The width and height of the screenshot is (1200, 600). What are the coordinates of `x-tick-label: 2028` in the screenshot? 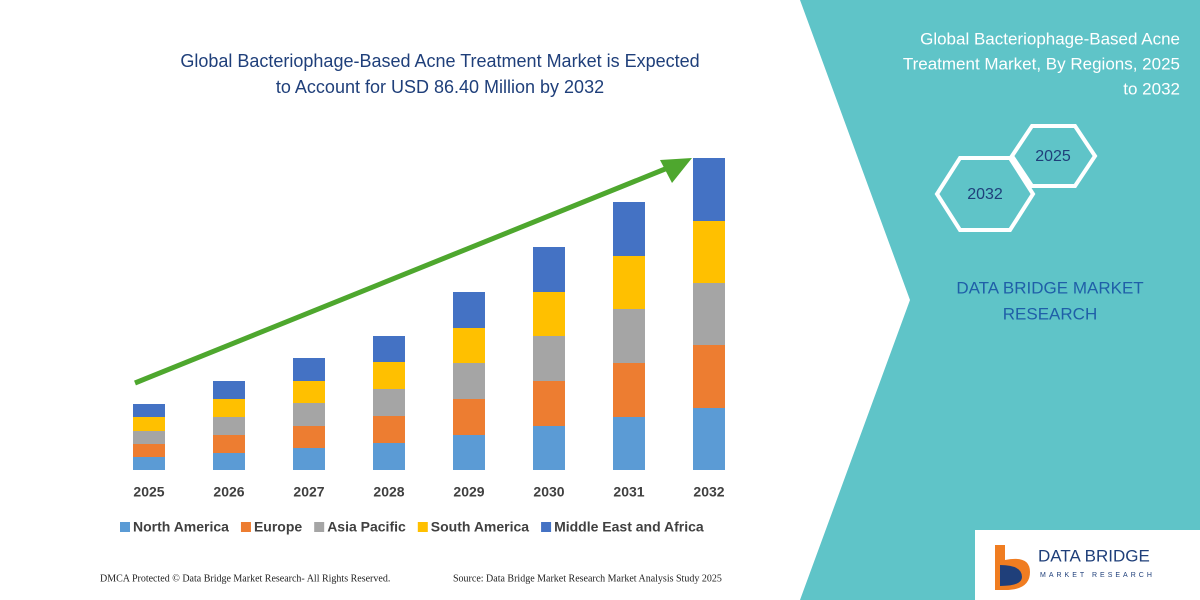 It's located at (388, 492).